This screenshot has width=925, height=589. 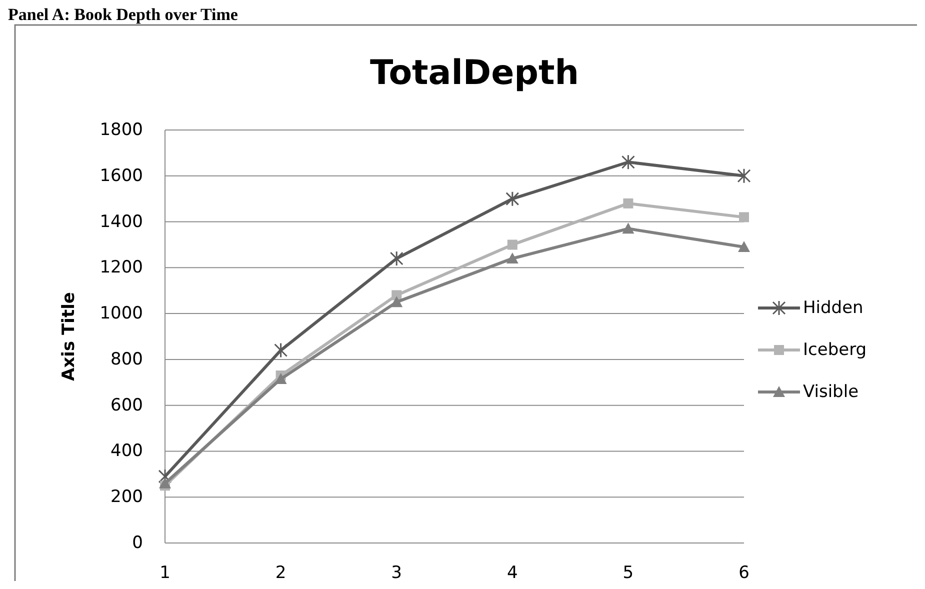 I want to click on y-tick-label: 400, so click(x=126, y=451).